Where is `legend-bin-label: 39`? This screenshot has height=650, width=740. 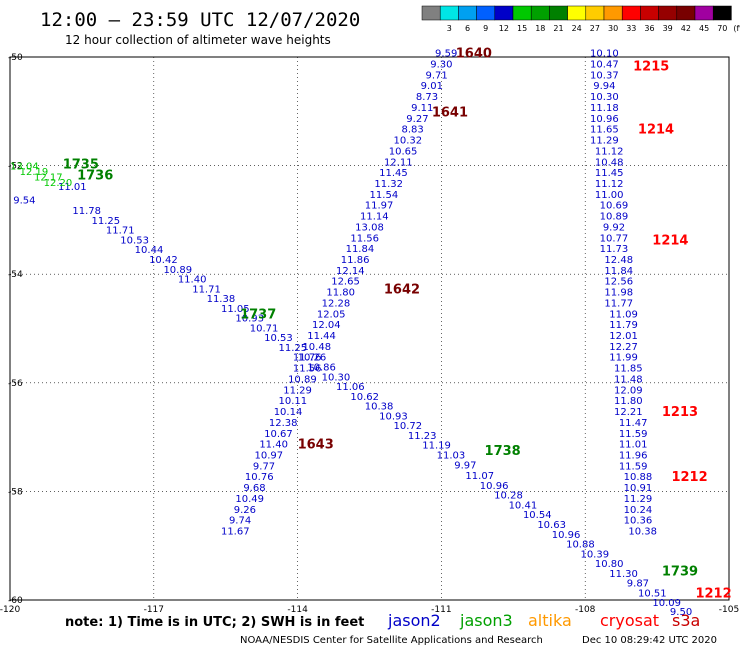 legend-bin-label: 39 is located at coordinates (668, 28).